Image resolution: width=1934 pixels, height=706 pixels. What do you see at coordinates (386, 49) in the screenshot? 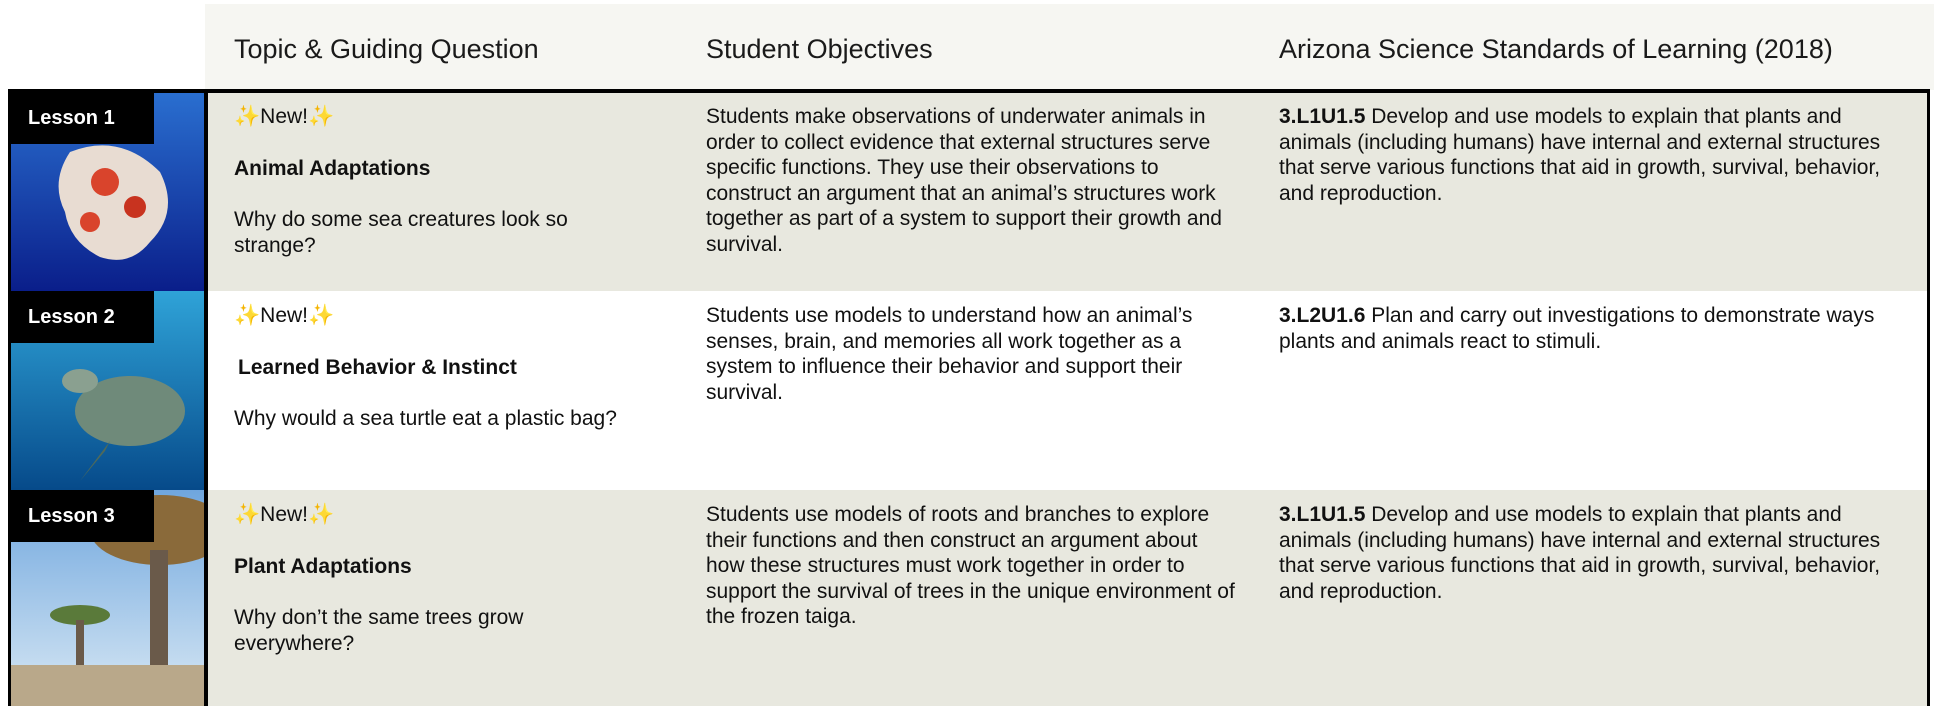
I see `header-column: Topic & Guiding Question` at bounding box center [386, 49].